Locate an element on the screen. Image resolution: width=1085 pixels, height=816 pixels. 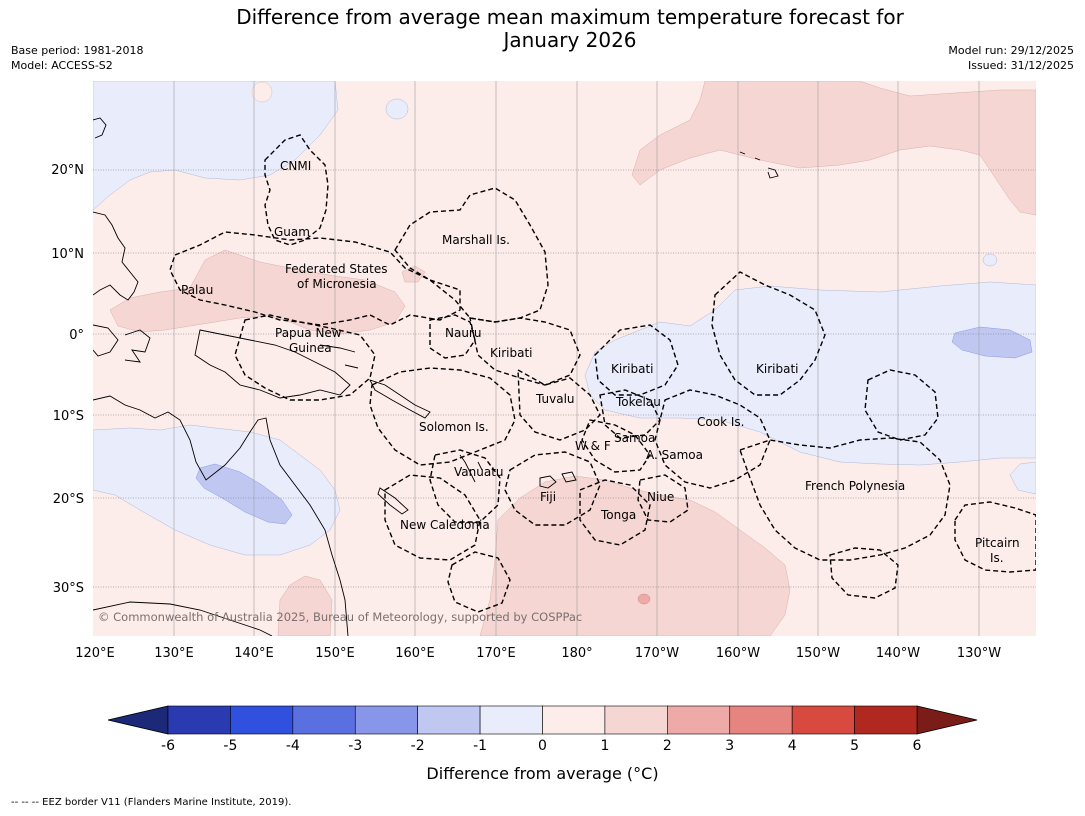
lon-label: 120°E is located at coordinates (95, 653).